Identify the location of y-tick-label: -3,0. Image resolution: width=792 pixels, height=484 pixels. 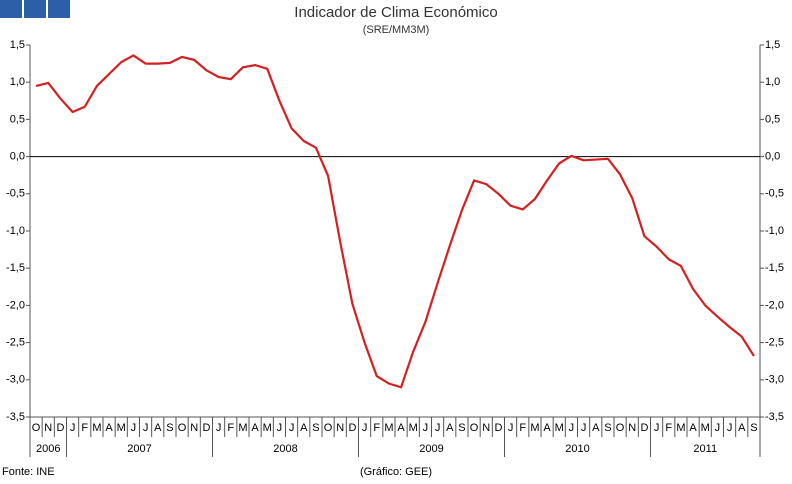
(15, 380).